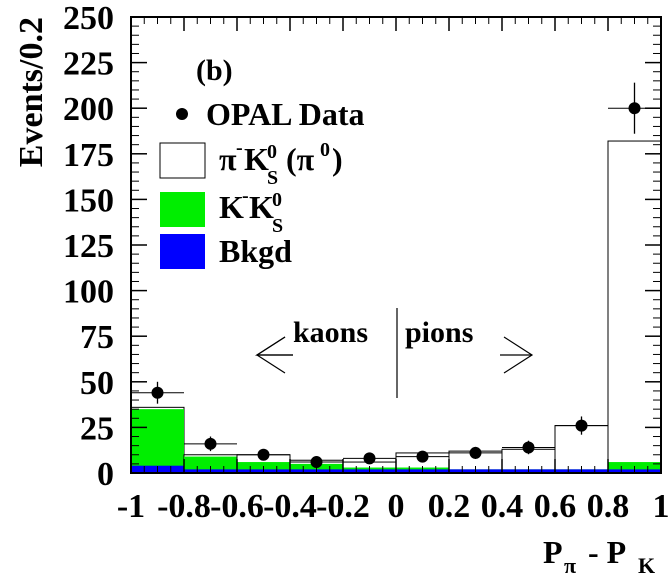  I want to click on svg-text: (π, so click(300, 159).